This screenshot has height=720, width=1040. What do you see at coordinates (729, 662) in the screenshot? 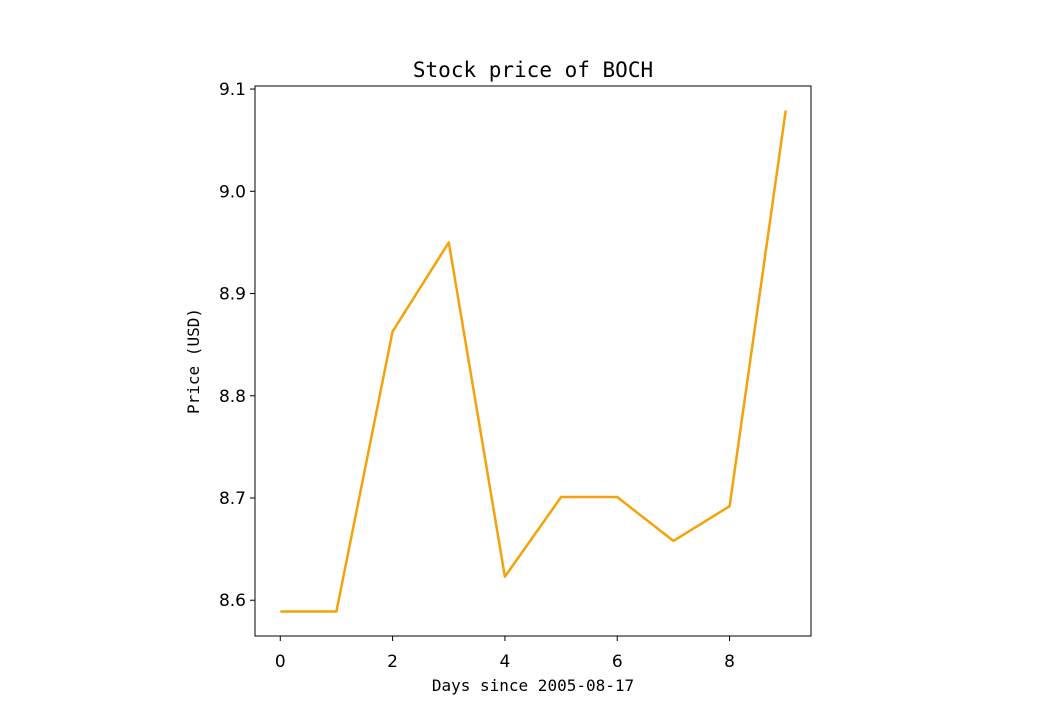
I see `x-tick-label: 8` at bounding box center [729, 662].